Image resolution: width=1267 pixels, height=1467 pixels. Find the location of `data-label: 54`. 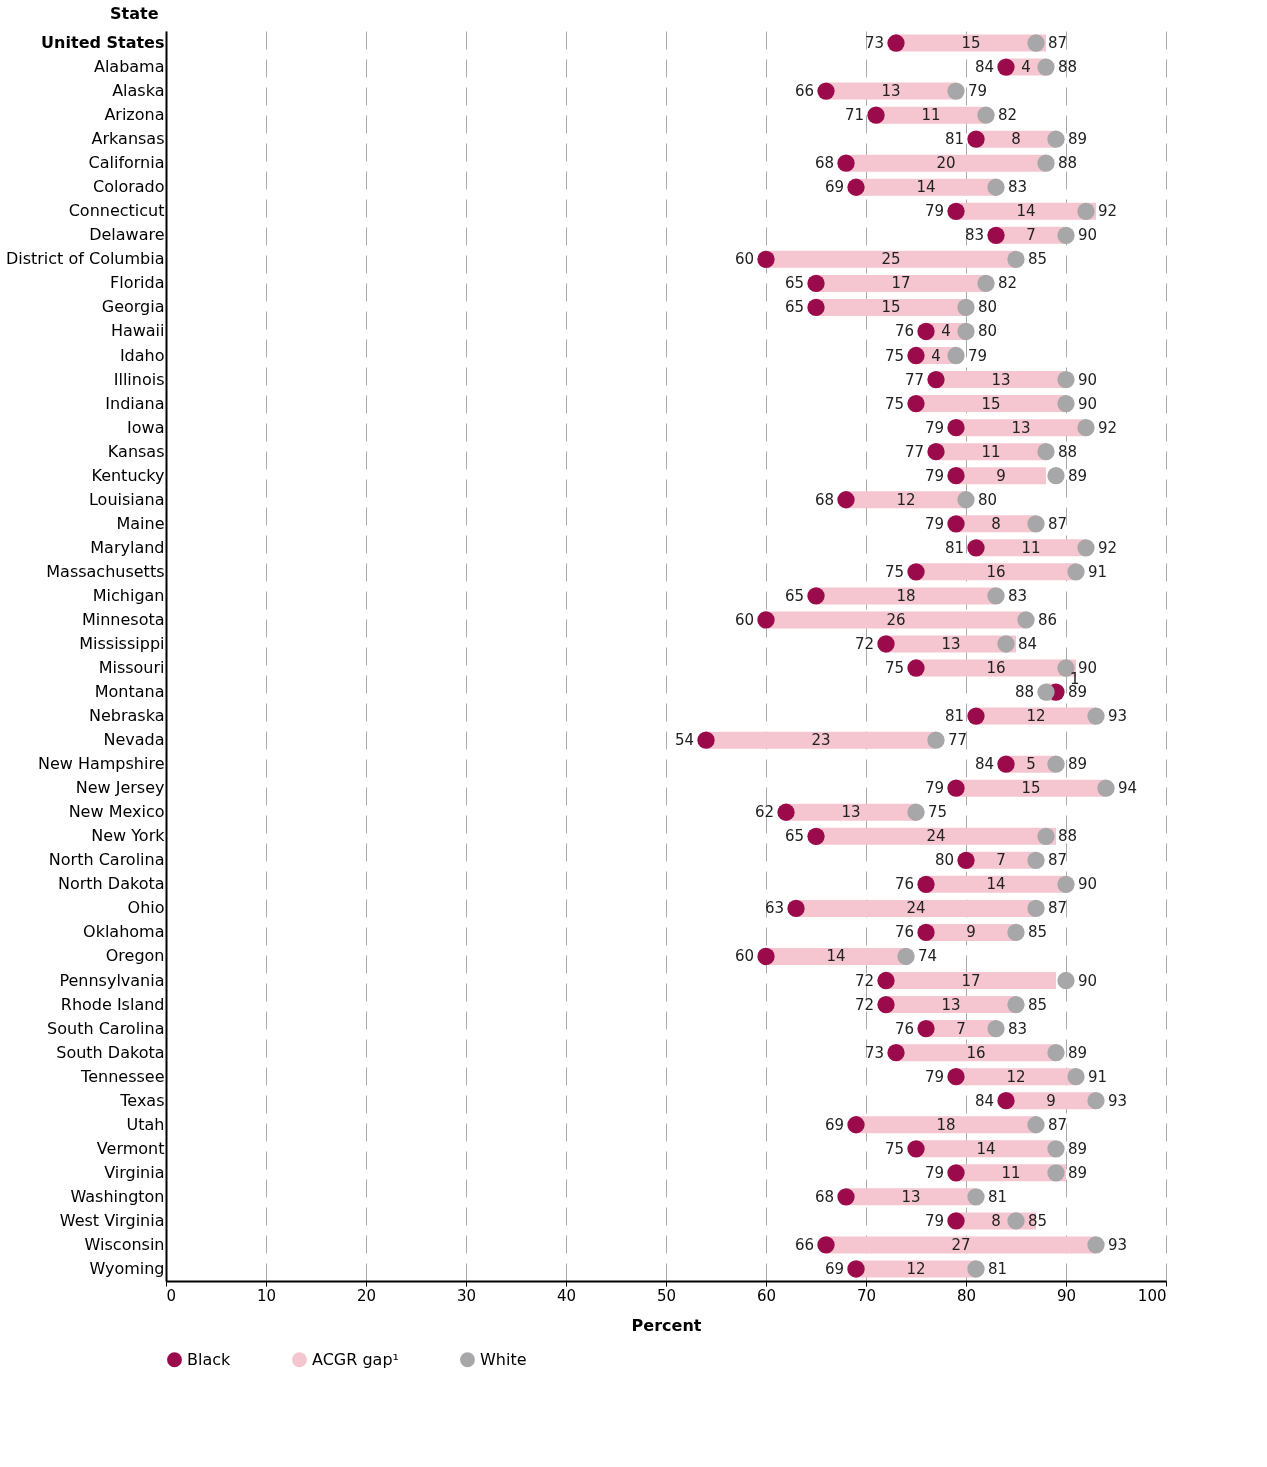

data-label: 54 is located at coordinates (684, 740).